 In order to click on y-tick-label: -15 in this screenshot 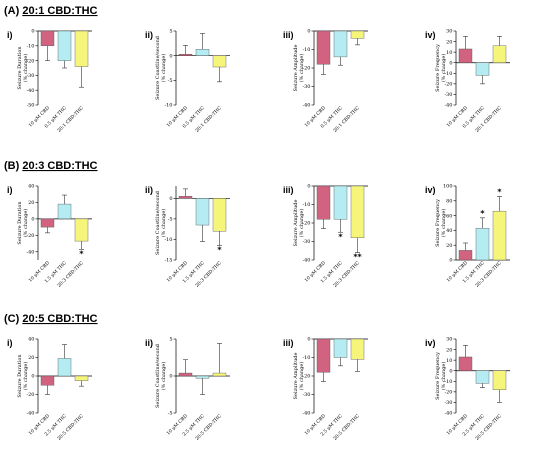, I will do `click(168, 261)`.